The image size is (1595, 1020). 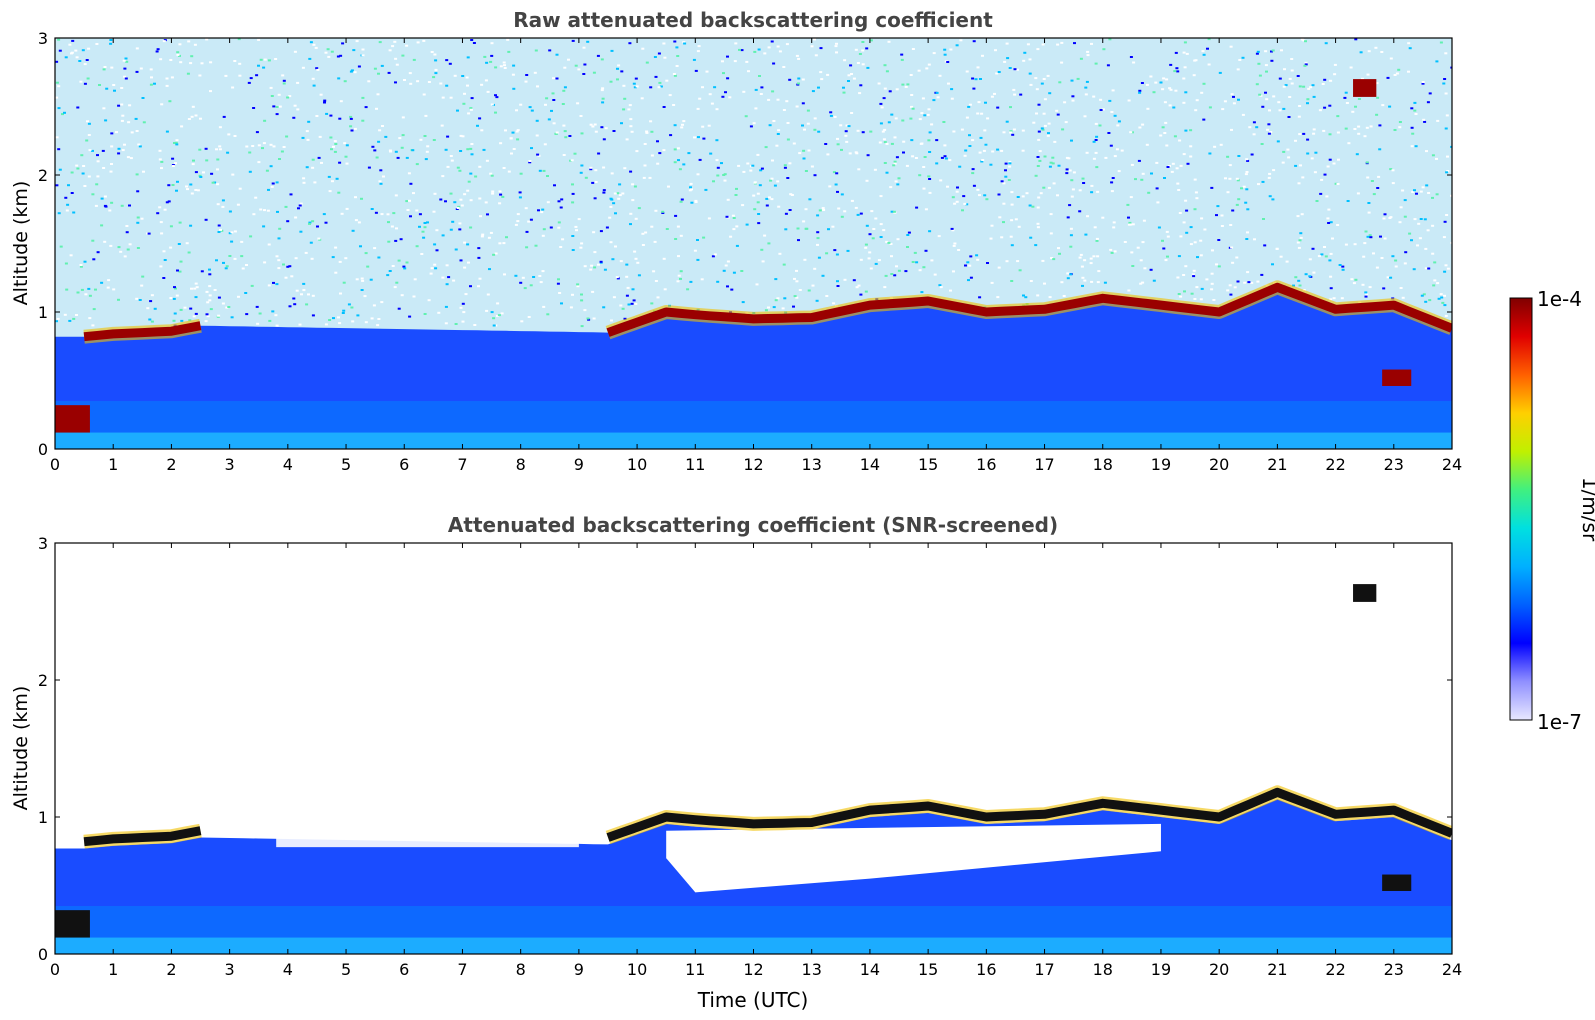 What do you see at coordinates (1559, 722) in the screenshot?
I see `colorbar-min-label: 1e-7` at bounding box center [1559, 722].